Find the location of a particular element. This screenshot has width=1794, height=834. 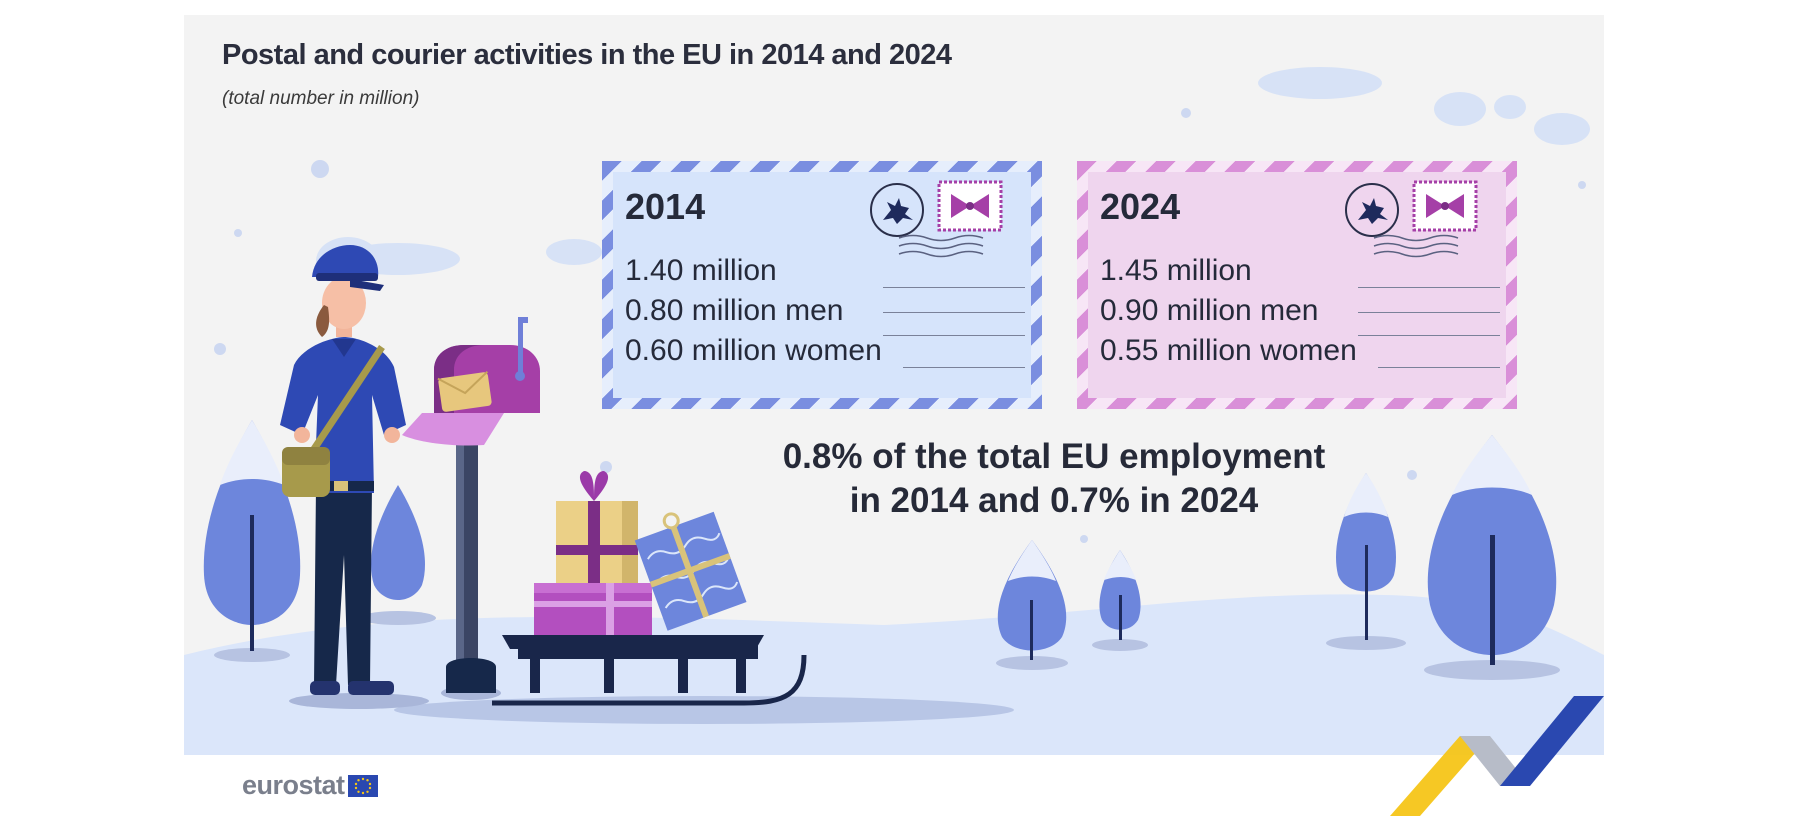

postal-worker is located at coordinates (354, 477).